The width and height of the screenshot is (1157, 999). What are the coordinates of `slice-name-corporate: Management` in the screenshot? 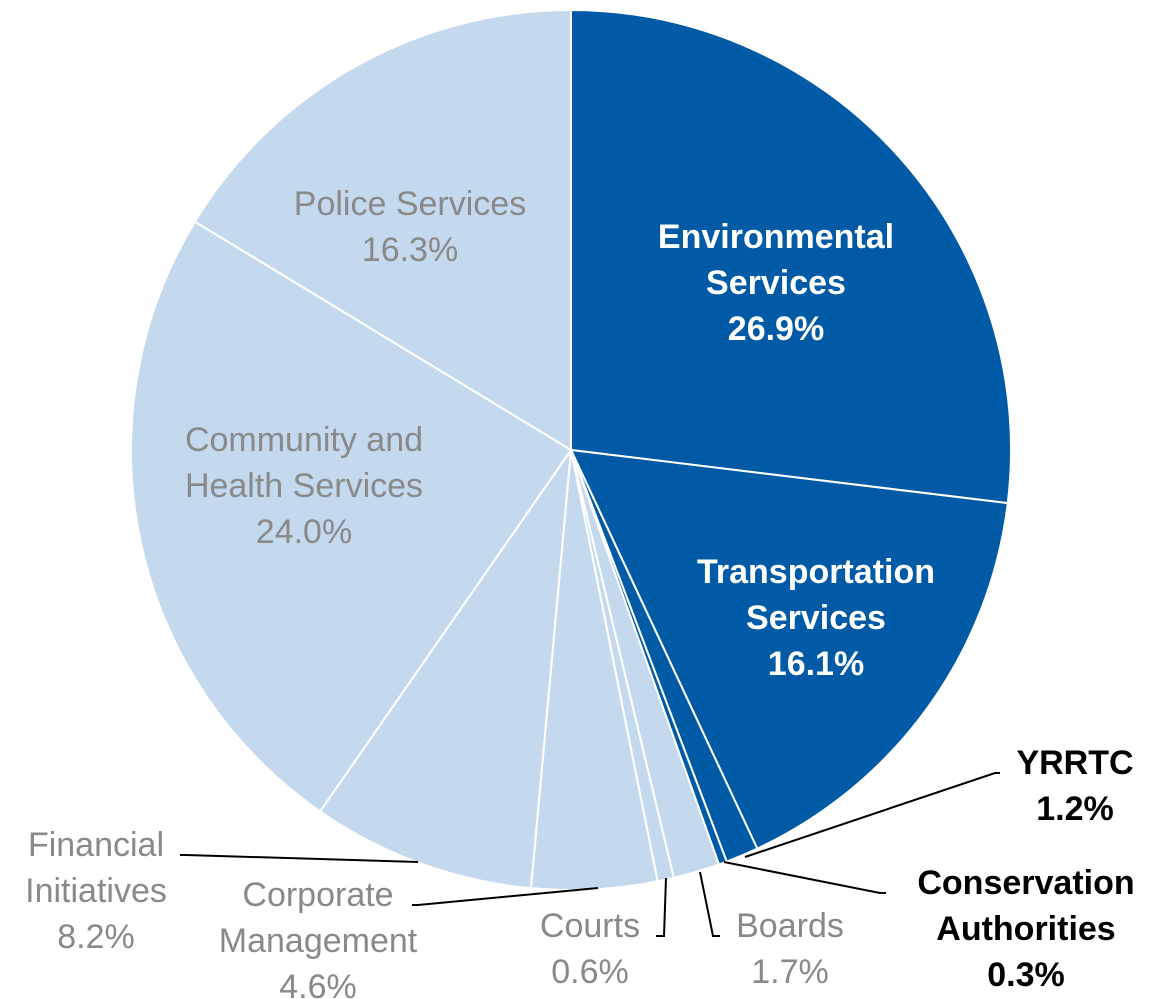 It's located at (318, 941).